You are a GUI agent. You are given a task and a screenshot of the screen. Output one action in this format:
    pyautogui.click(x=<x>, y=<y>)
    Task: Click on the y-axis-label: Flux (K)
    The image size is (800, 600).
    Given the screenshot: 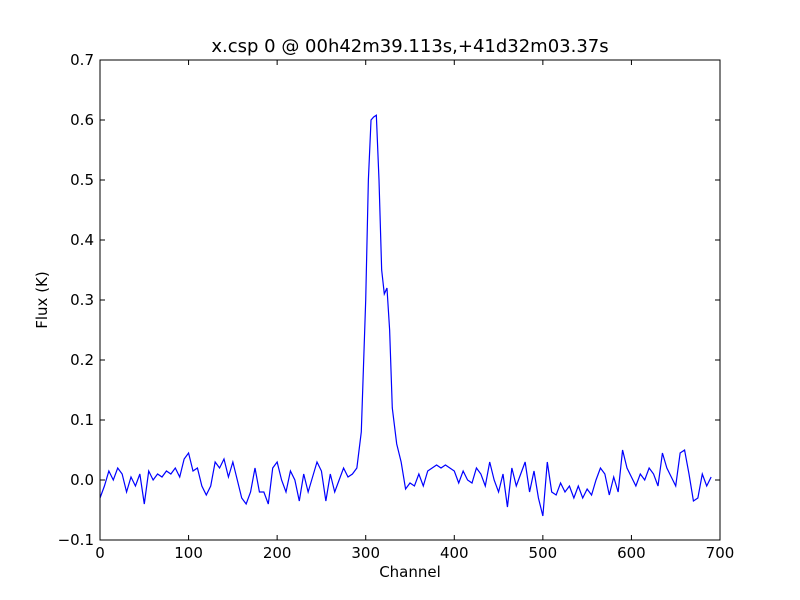 What is the action you would take?
    pyautogui.click(x=42, y=300)
    